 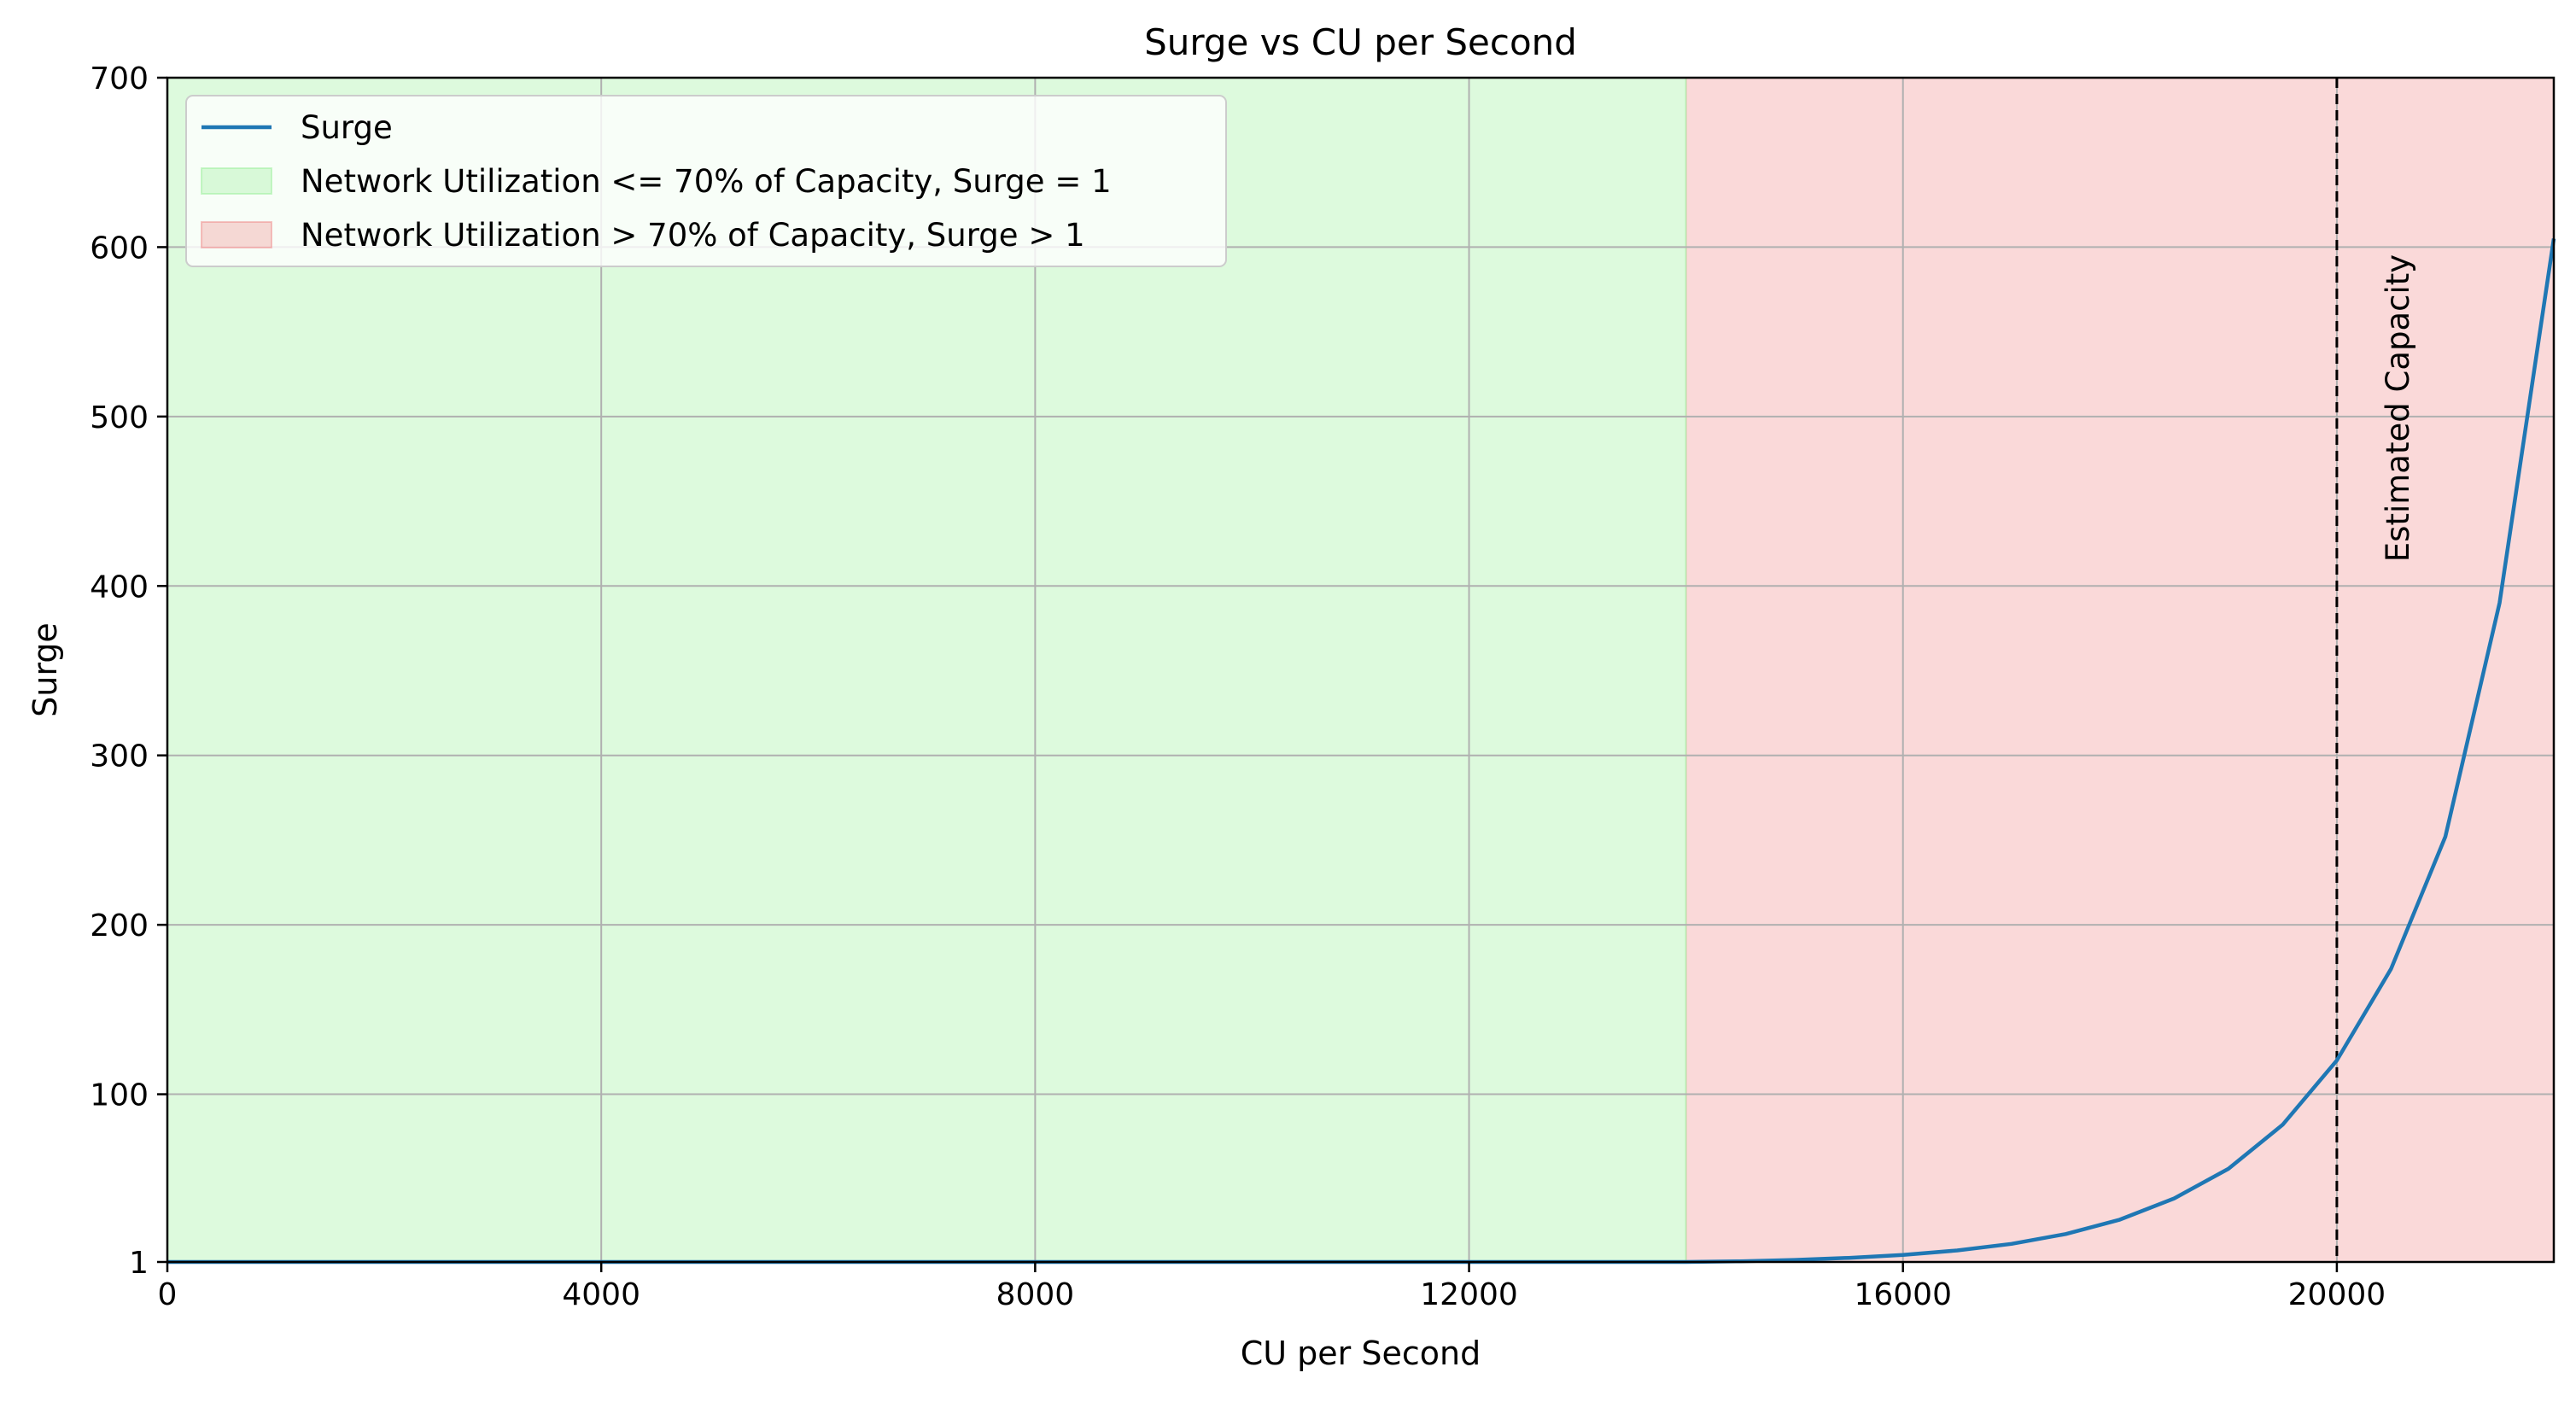 What do you see at coordinates (347, 128) in the screenshot?
I see `legend-item-surge: Surge` at bounding box center [347, 128].